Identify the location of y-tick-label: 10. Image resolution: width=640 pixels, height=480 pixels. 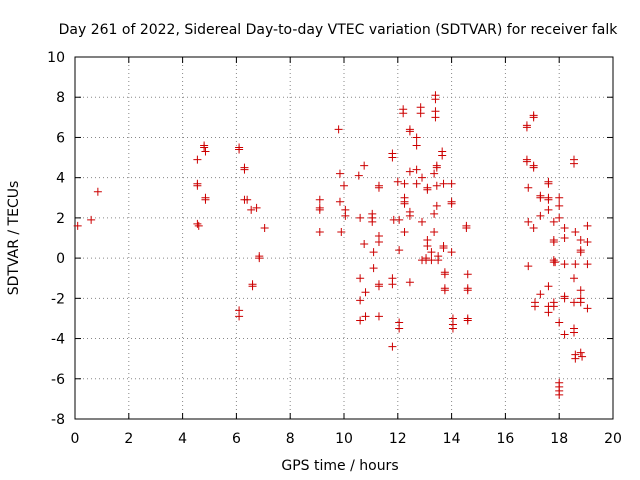
(56, 58).